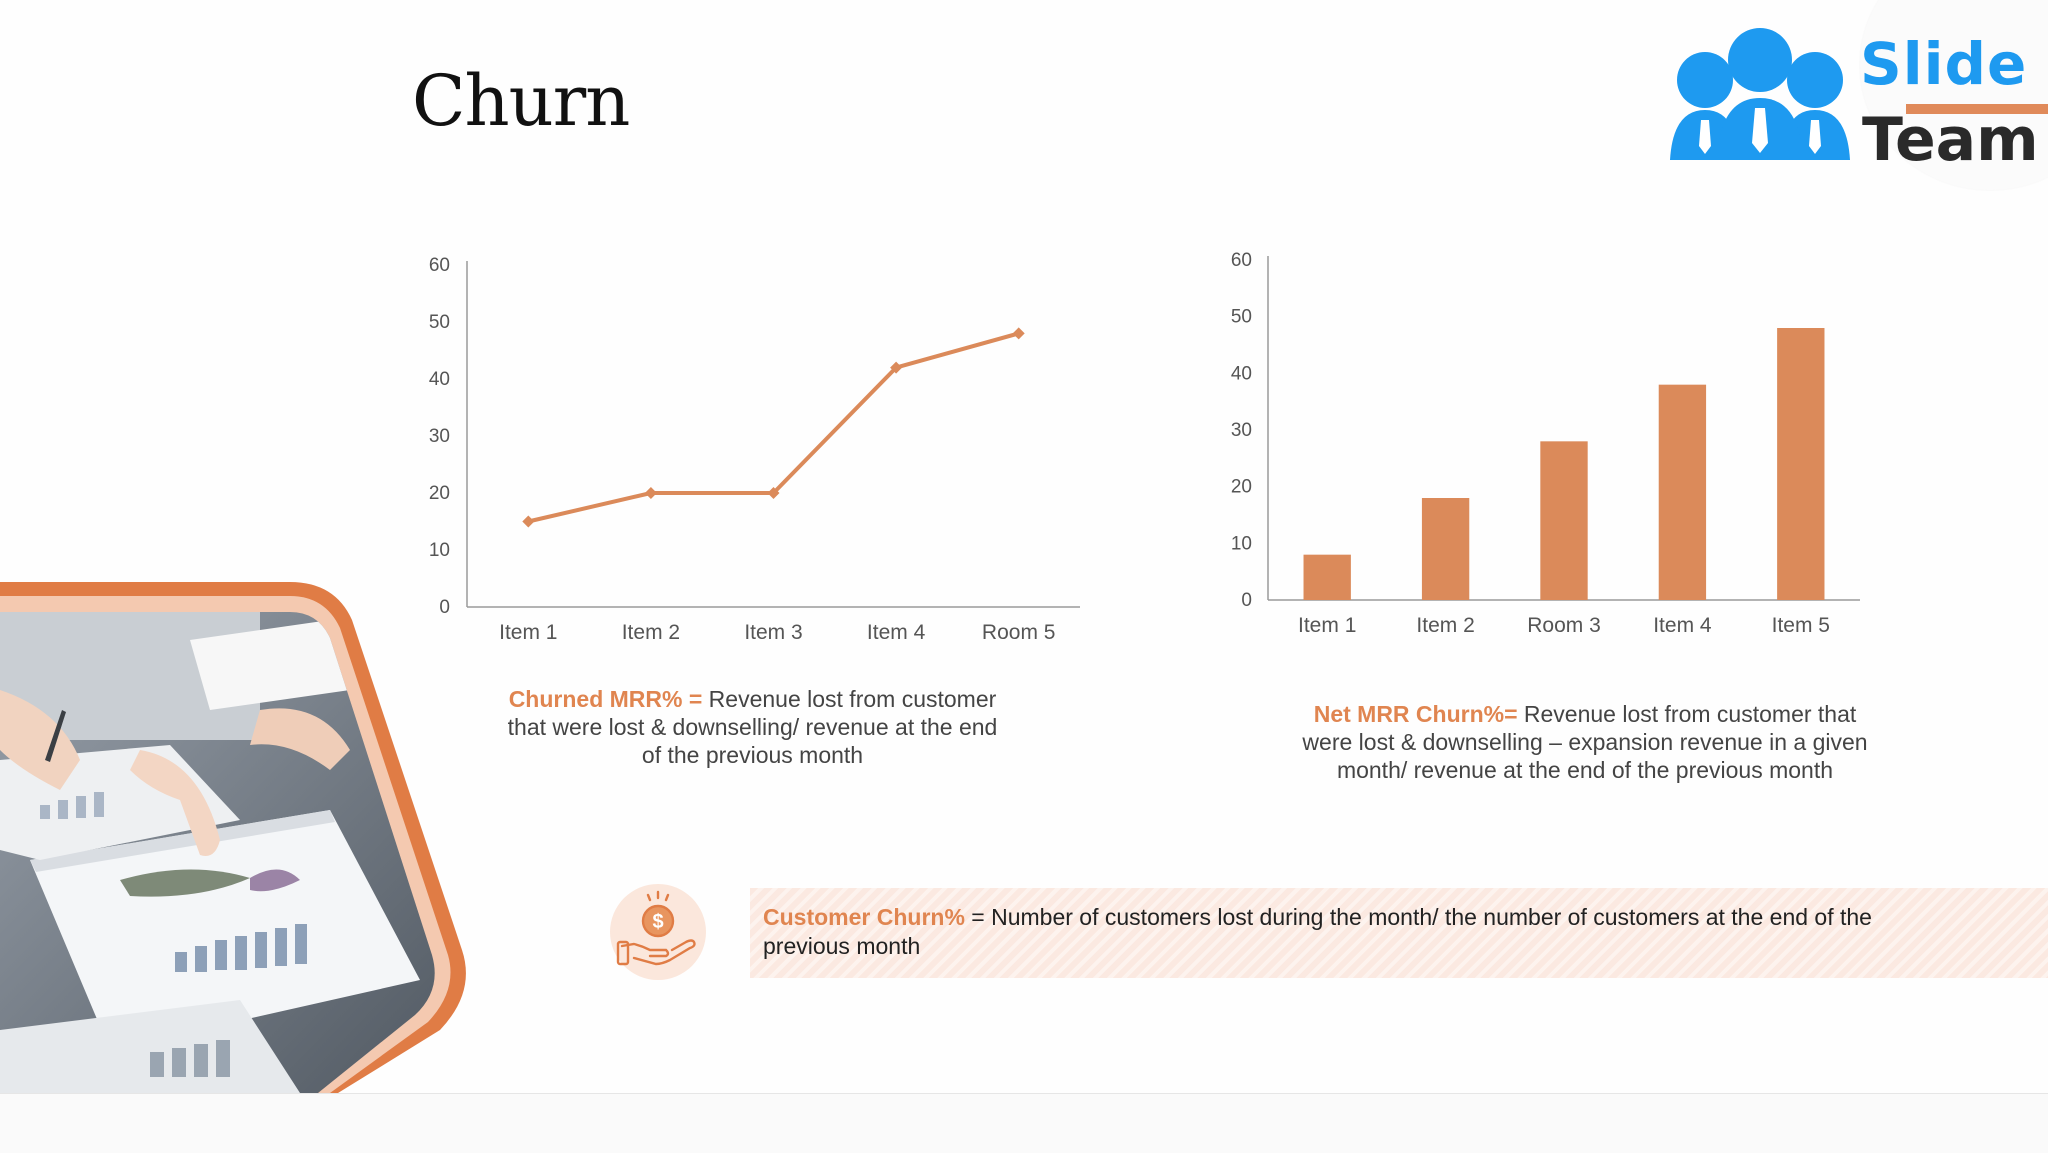 Image resolution: width=2048 pixels, height=1153 pixels. I want to click on logo-accent-bar, so click(1977, 109).